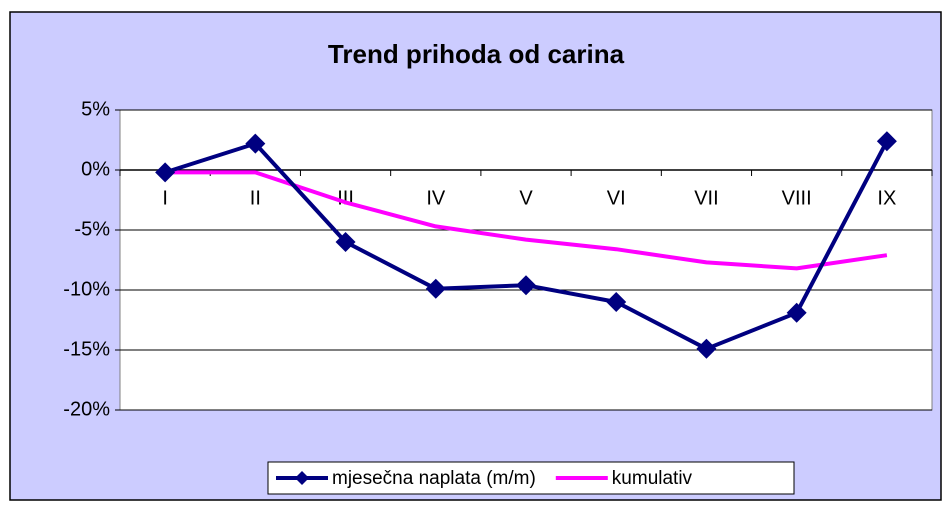  What do you see at coordinates (255, 198) in the screenshot?
I see `x-tick-label: II` at bounding box center [255, 198].